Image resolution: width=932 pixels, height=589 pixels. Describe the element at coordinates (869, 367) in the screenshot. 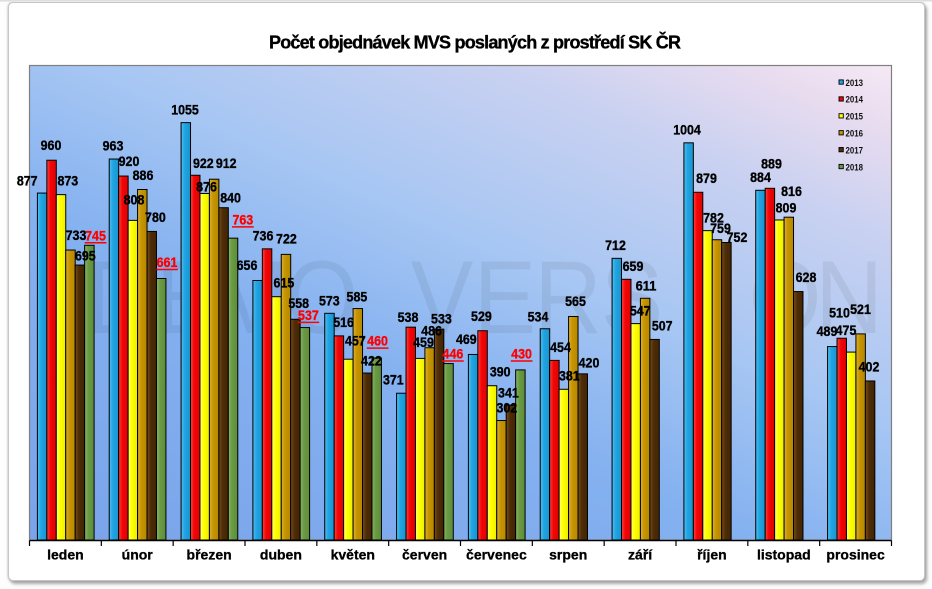

I see `svg-text: 402` at that location.